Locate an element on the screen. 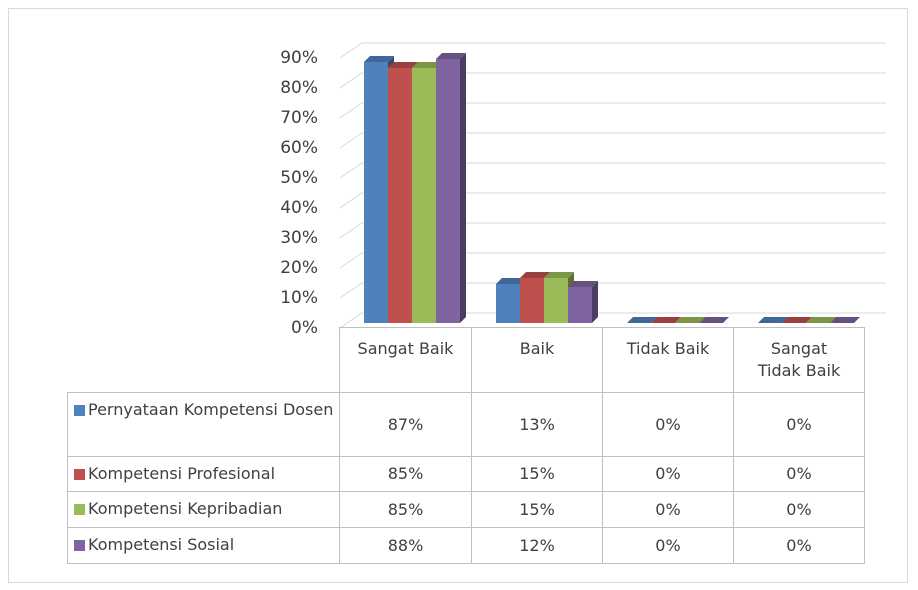 Image resolution: width=918 pixels, height=590 pixels. legend-cell: Kompetensi Sosial is located at coordinates (203, 545).